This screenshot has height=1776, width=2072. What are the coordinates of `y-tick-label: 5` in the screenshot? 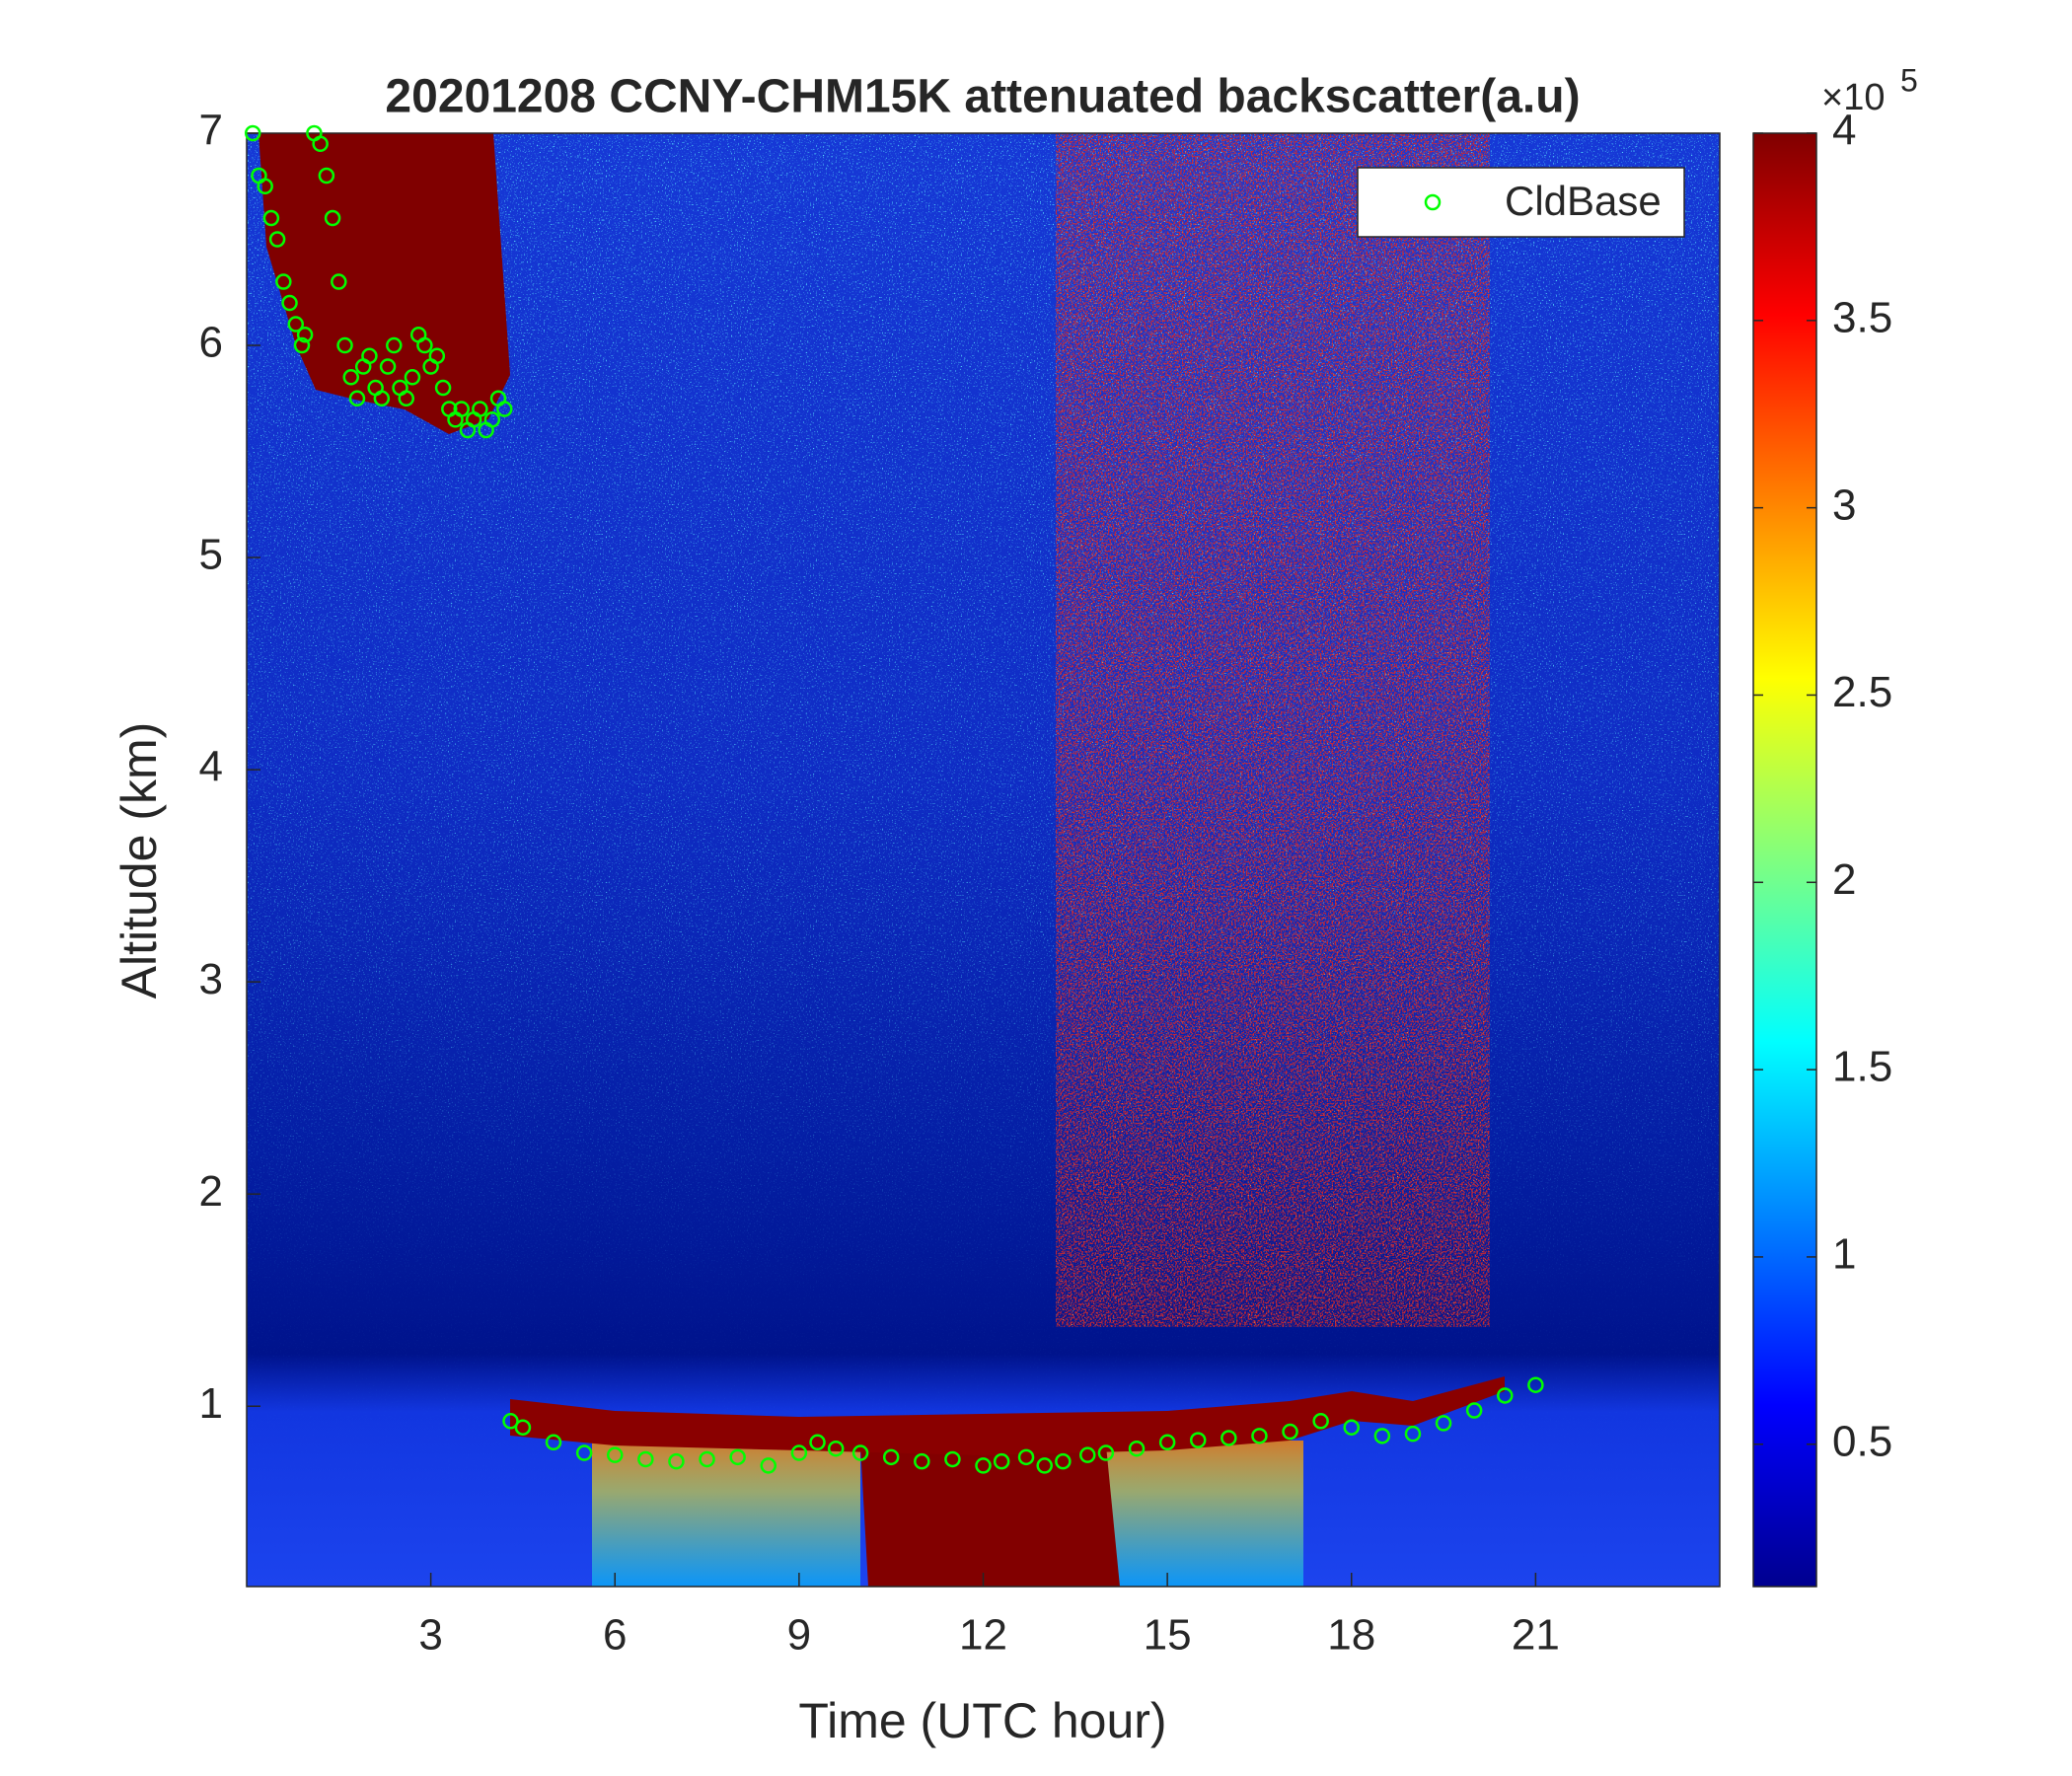 It's located at (211, 555).